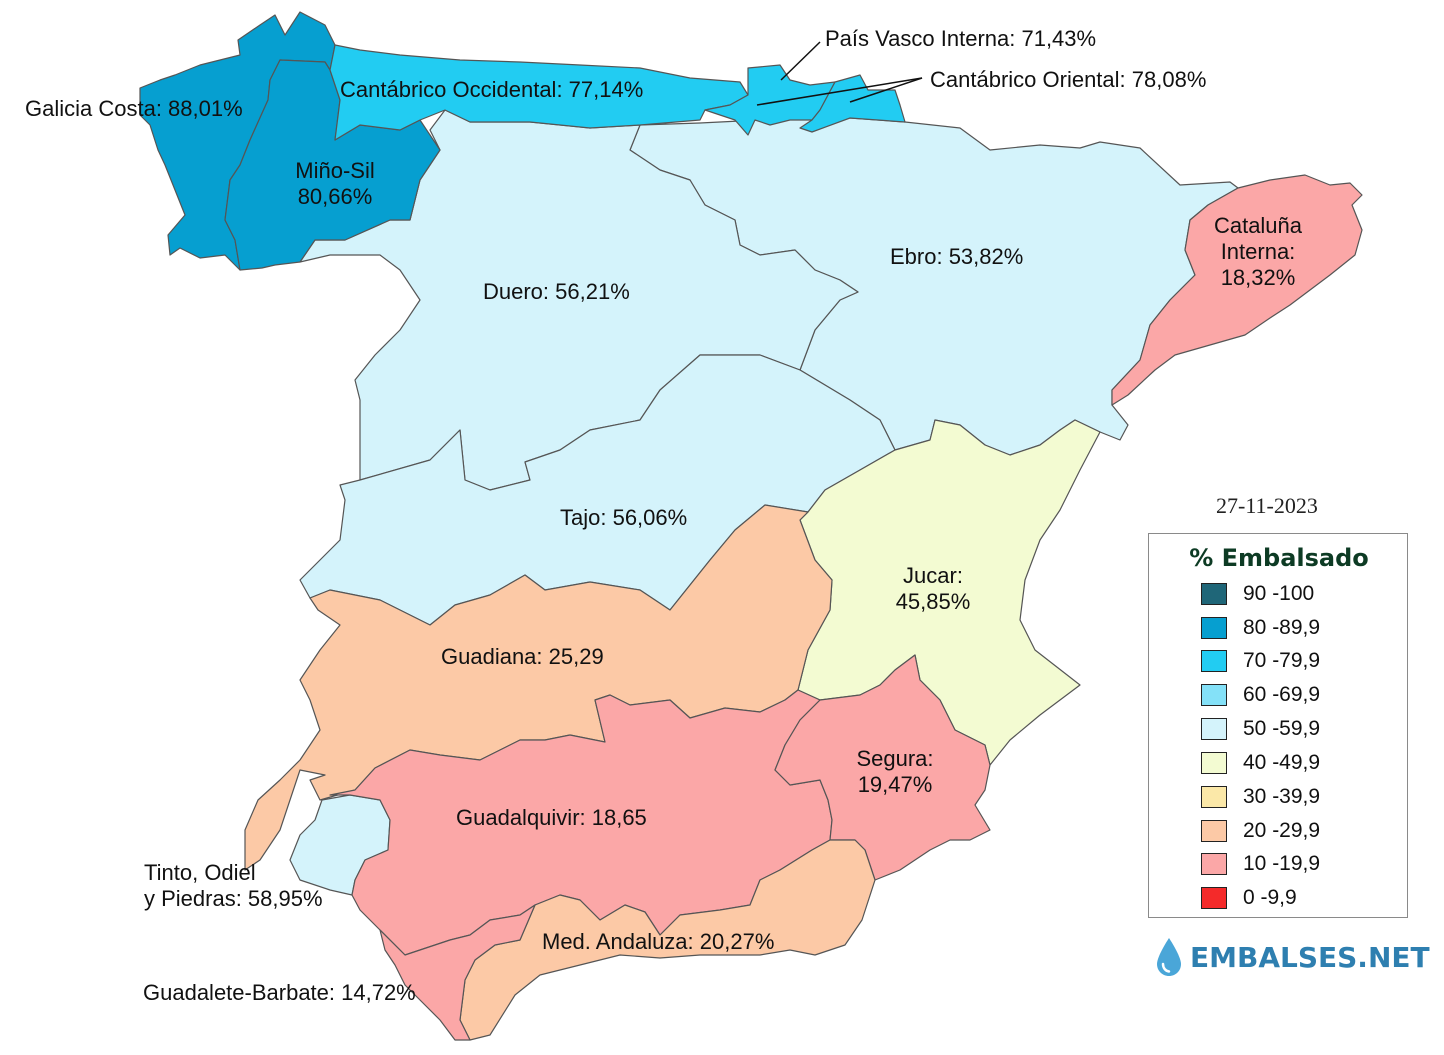  I want to click on legend-item-label: 30 -39,9, so click(1281, 797).